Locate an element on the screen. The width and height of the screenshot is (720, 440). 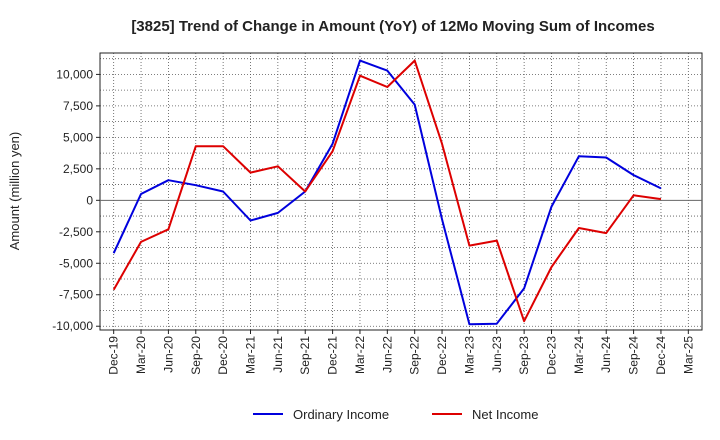
x-tick-label: Dec-20 is located at coordinates (223, 355).